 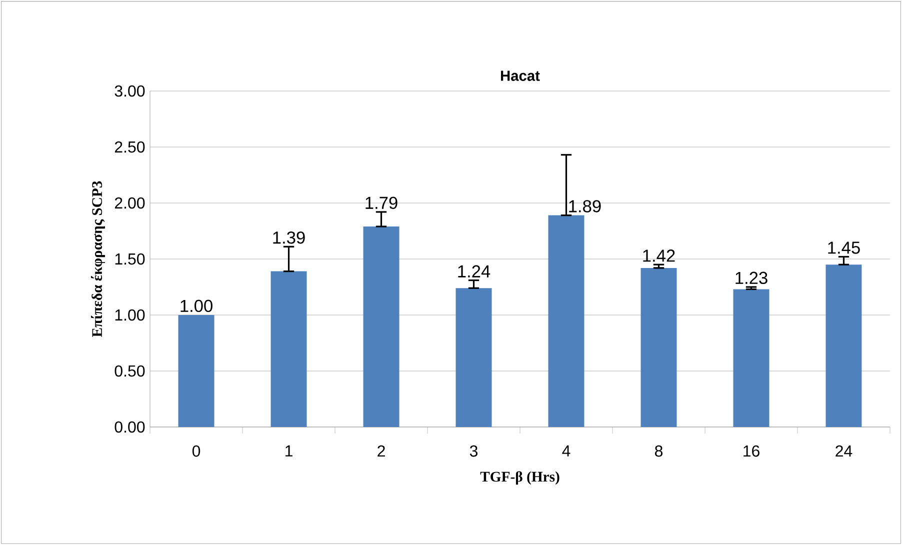 I want to click on x-tick-label: 8, so click(x=658, y=451).